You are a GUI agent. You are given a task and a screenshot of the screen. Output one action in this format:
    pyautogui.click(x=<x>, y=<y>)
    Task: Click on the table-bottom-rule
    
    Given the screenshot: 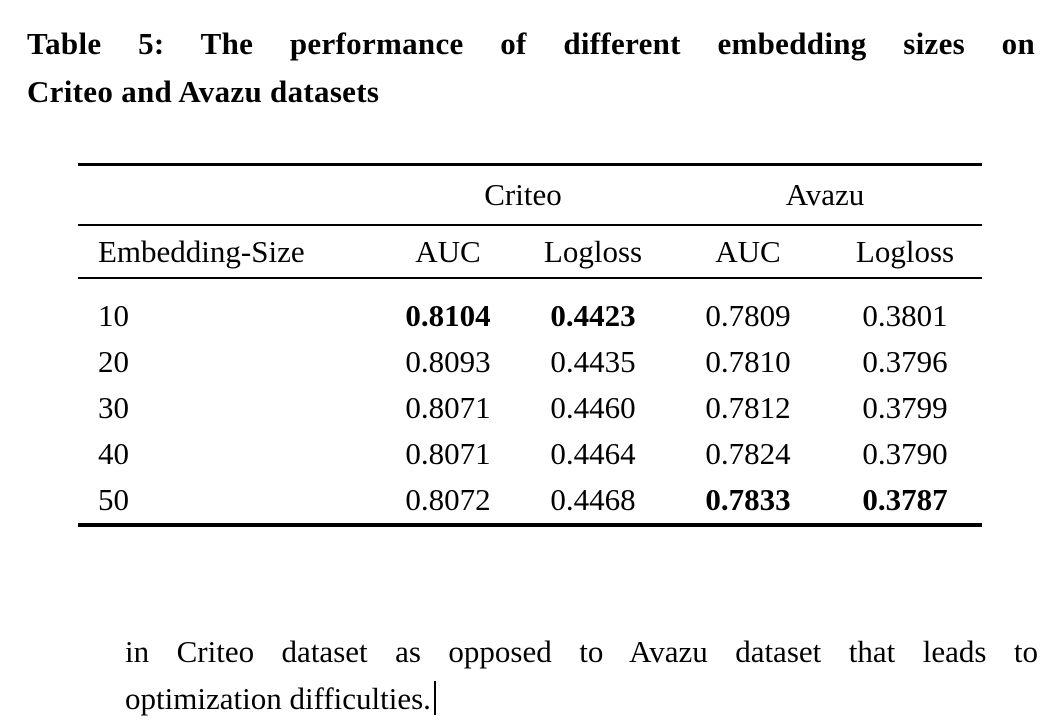 What is the action you would take?
    pyautogui.click(x=530, y=525)
    